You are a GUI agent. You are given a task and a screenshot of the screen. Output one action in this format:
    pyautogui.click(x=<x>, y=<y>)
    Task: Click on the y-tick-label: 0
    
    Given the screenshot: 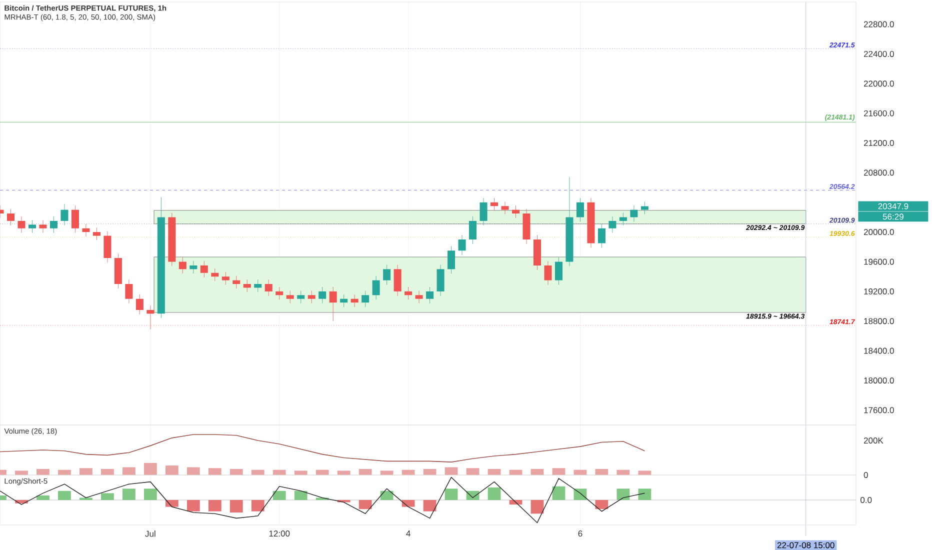 What is the action you would take?
    pyautogui.click(x=866, y=475)
    